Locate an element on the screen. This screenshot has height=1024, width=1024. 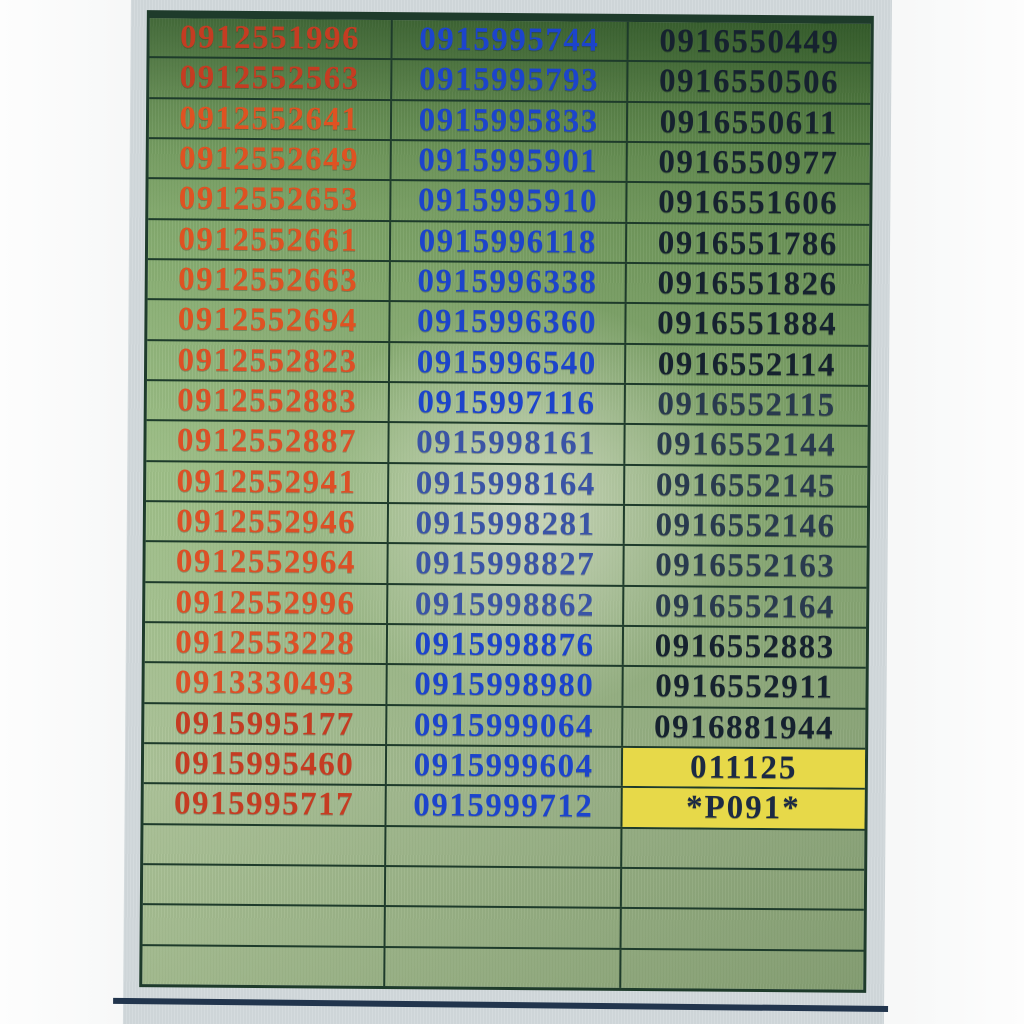
table-row: 0915995460 0915999604 011125 is located at coordinates (504, 767).